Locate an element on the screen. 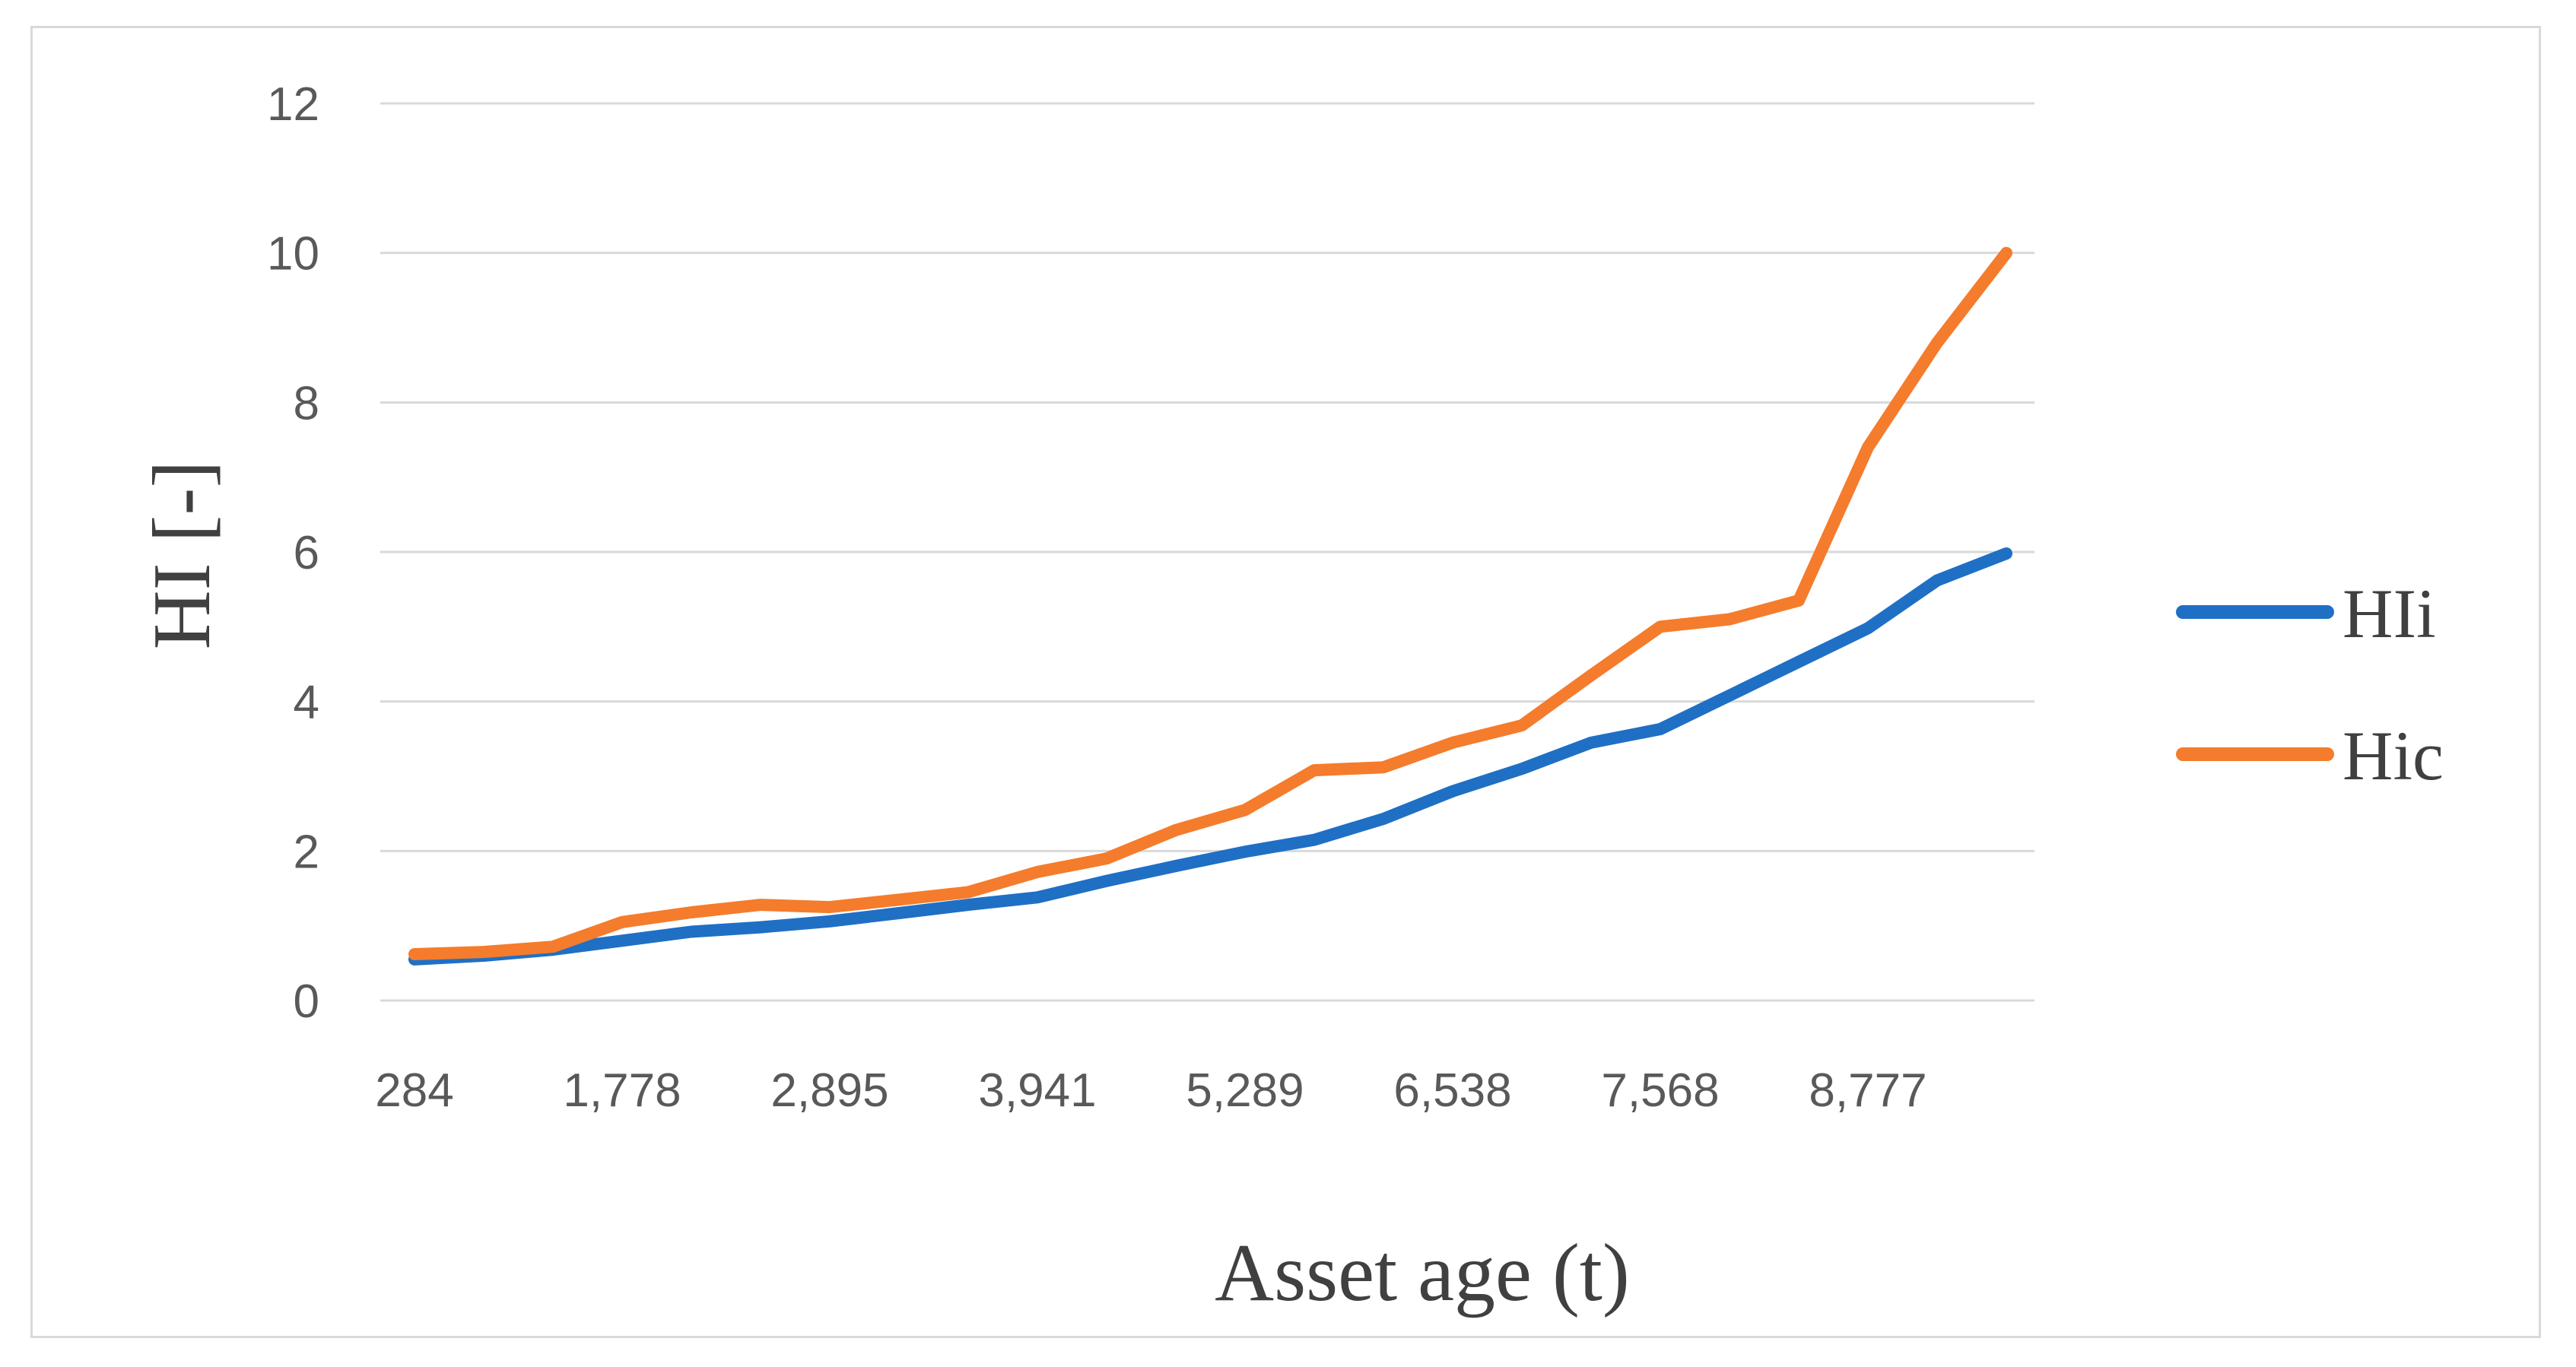 The width and height of the screenshot is (2576, 1367). x-tick-label: 284 is located at coordinates (414, 1090).